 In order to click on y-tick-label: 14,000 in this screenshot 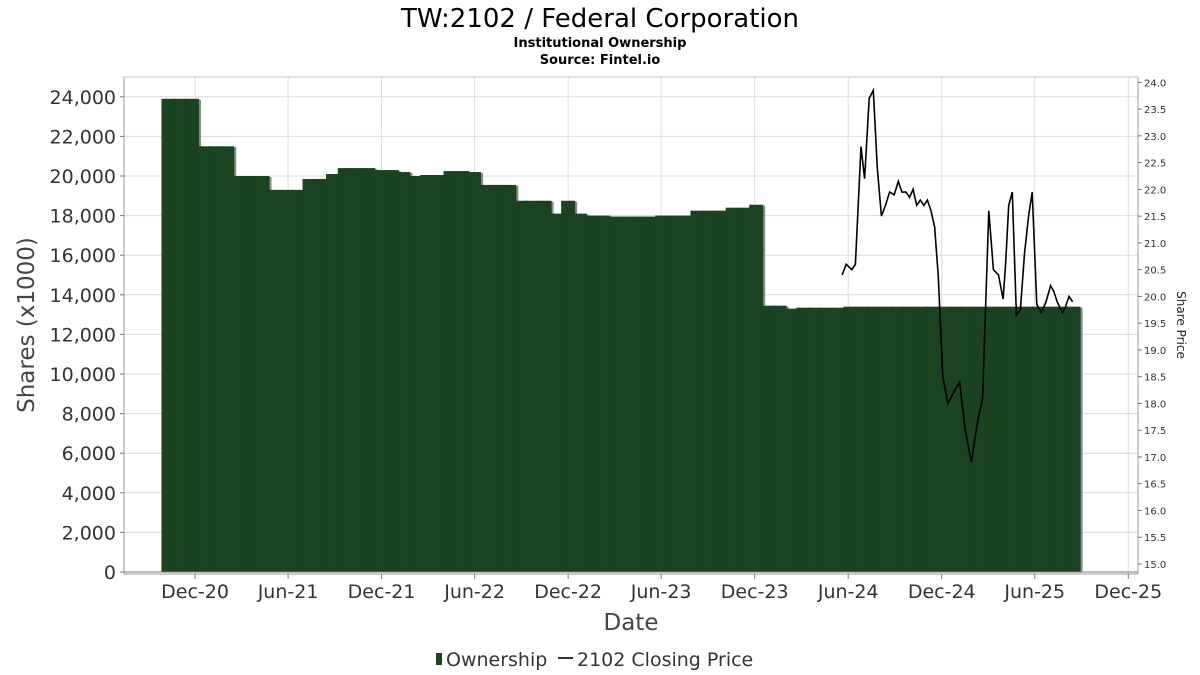, I will do `click(83, 296)`.